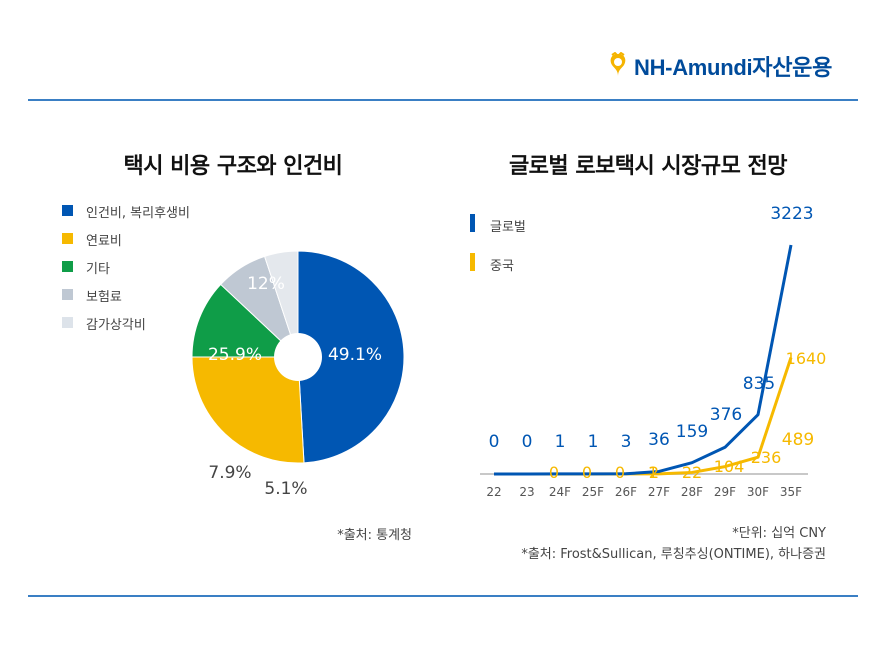 Image resolution: width=886 pixels, height=648 pixels. What do you see at coordinates (443, 100) in the screenshot?
I see `top-divider` at bounding box center [443, 100].